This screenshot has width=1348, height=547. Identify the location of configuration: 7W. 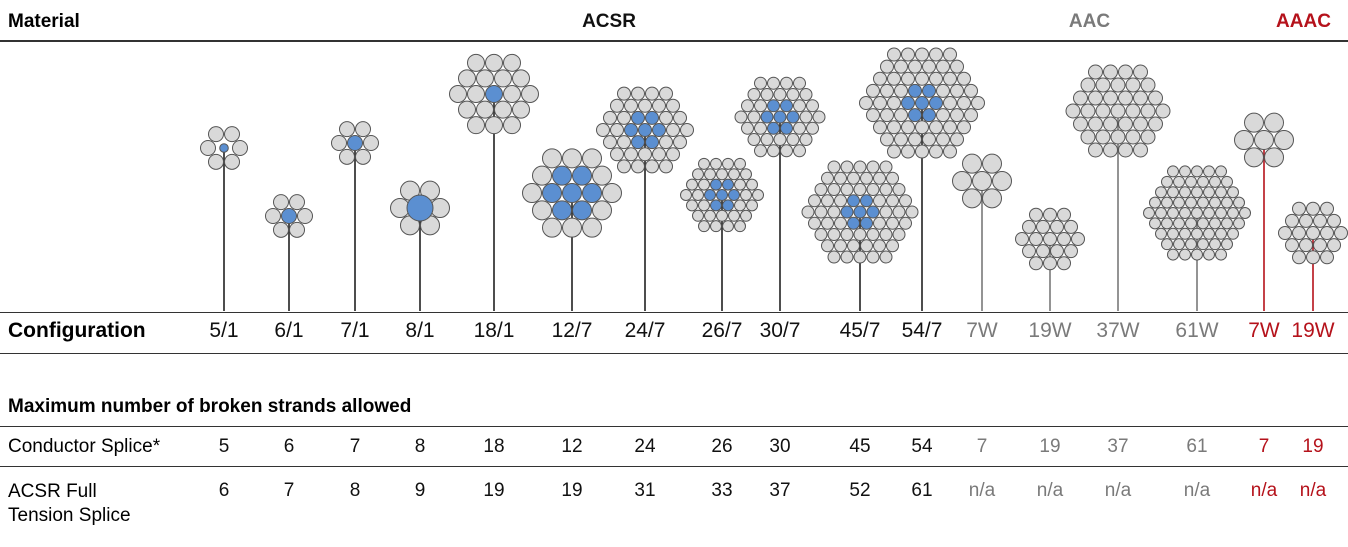
(982, 330).